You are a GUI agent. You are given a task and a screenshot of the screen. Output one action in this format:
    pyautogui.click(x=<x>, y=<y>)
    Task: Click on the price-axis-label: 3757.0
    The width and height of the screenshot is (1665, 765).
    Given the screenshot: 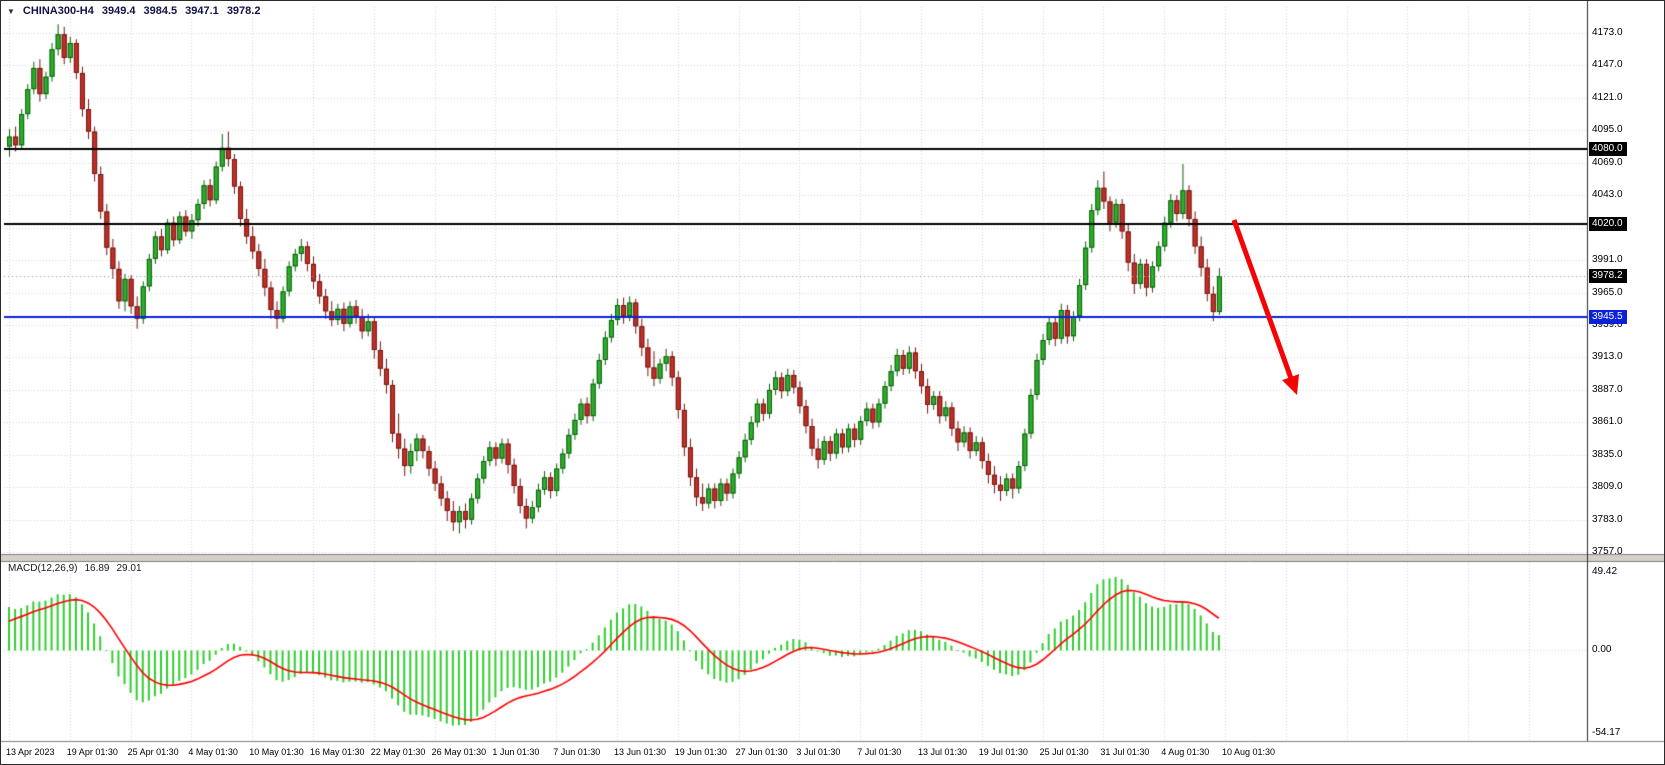 What is the action you would take?
    pyautogui.click(x=1607, y=552)
    